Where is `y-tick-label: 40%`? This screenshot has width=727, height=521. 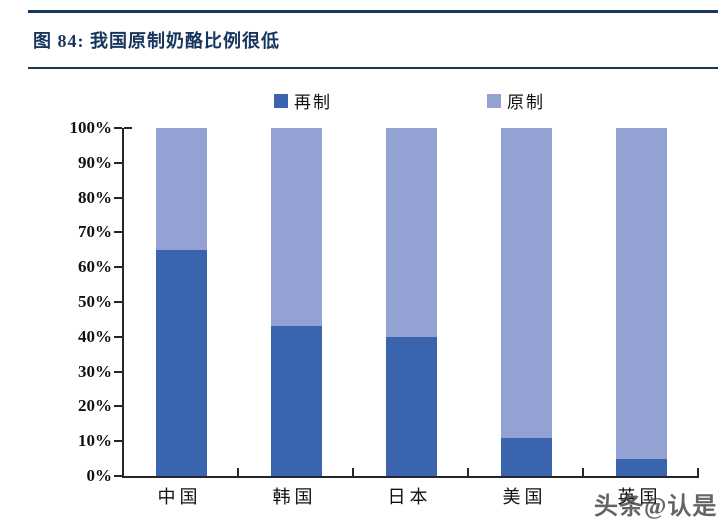
y-tick-label: 40% is located at coordinates (95, 336).